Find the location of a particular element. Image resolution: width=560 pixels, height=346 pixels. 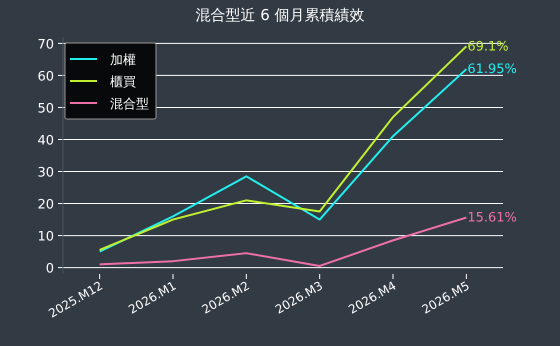

line-series is located at coordinates (283, 241).